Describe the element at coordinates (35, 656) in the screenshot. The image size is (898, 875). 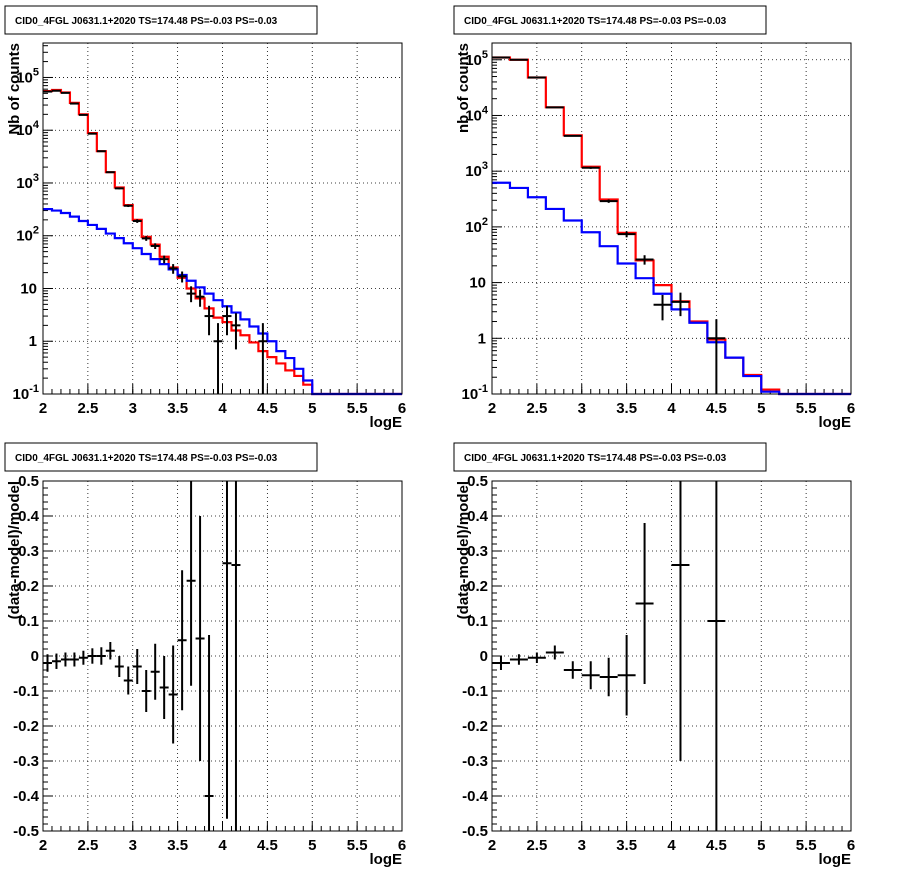
I see `y-tick-label: 0` at that location.